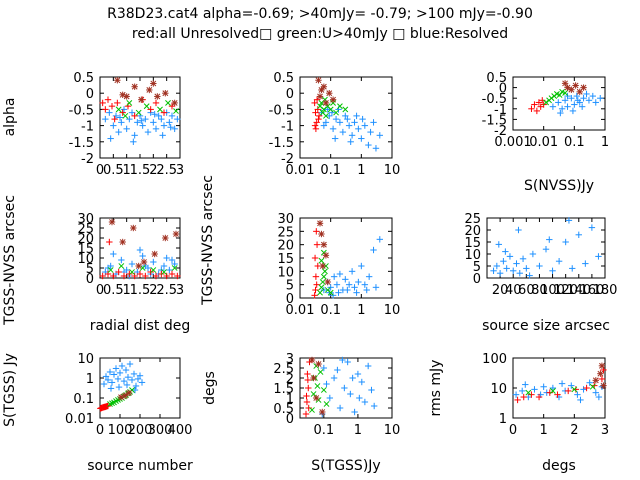  I want to click on y-tick-label: 25, so click(472, 219).